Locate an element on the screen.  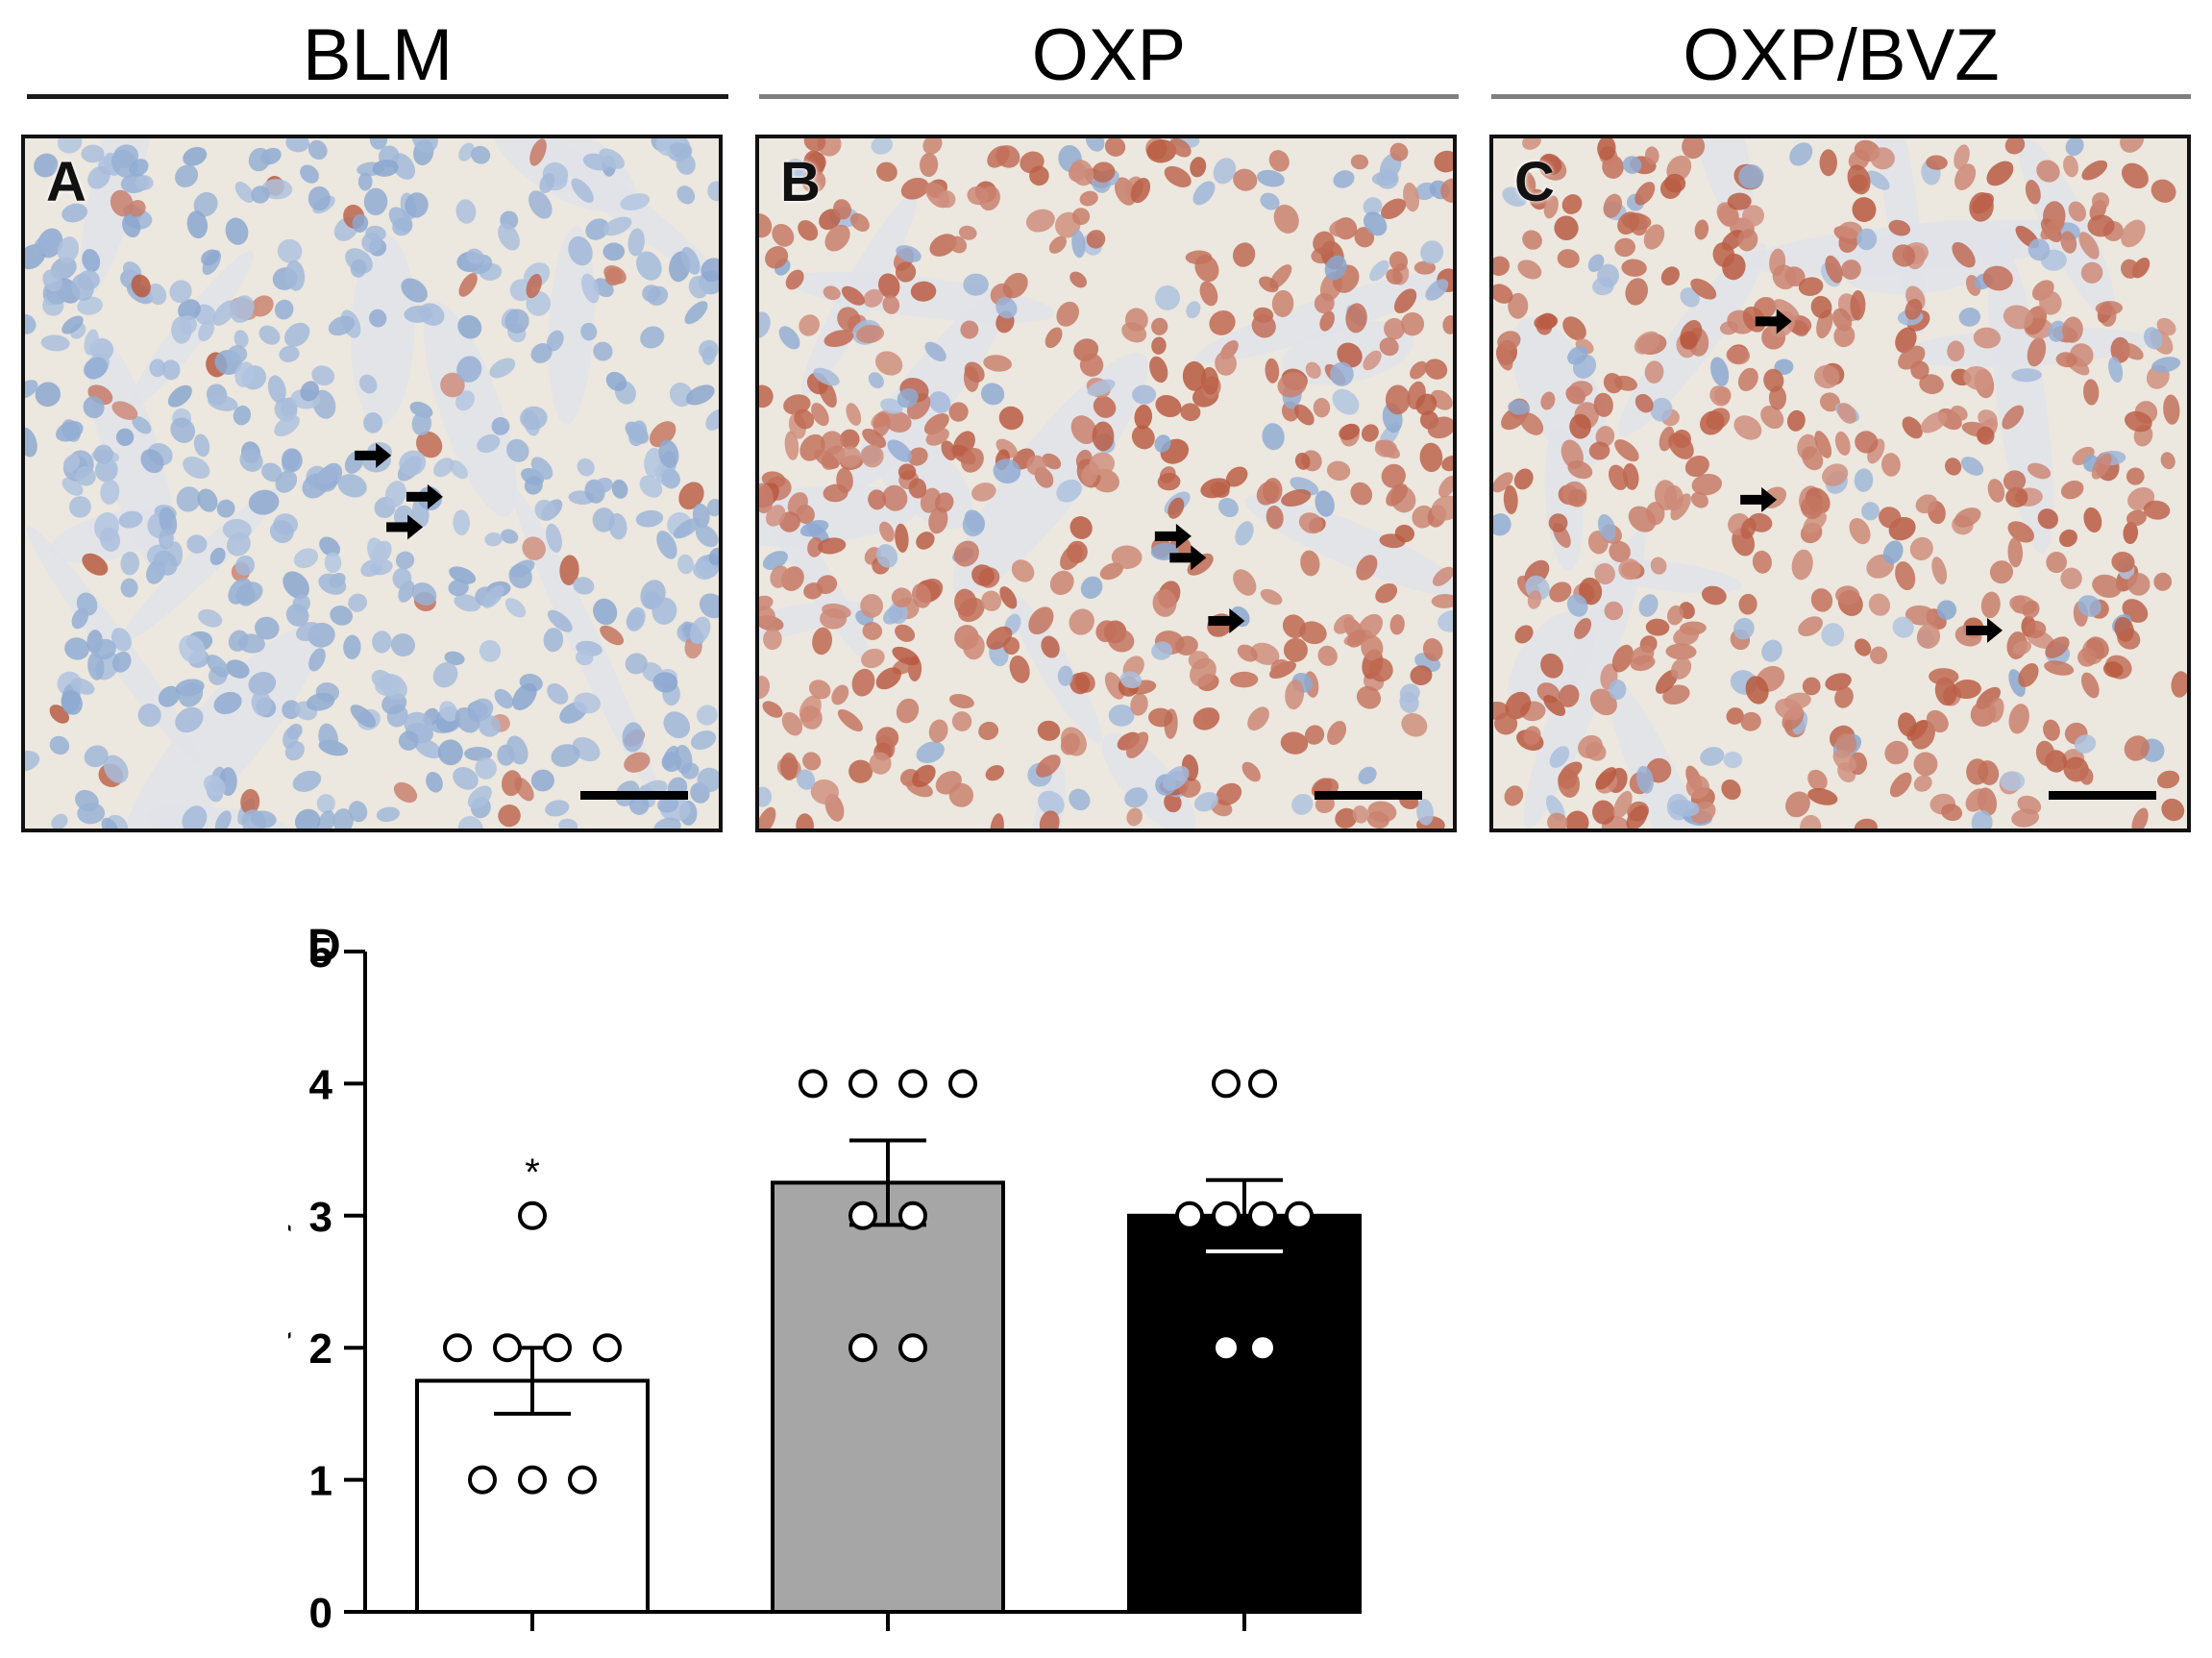
bar-oxp-bvz is located at coordinates (1244, 1414).